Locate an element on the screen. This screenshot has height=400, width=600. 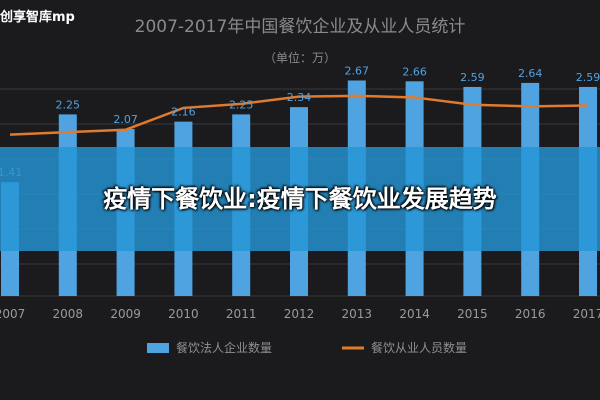
data-label-2010: 2.16 is located at coordinates (183, 112).